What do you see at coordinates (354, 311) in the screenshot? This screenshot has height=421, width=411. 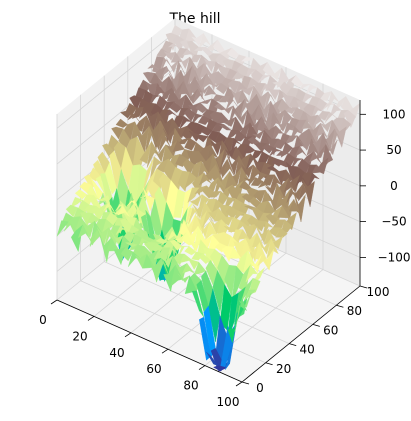 I see `y-tick-label: 80` at bounding box center [354, 311].